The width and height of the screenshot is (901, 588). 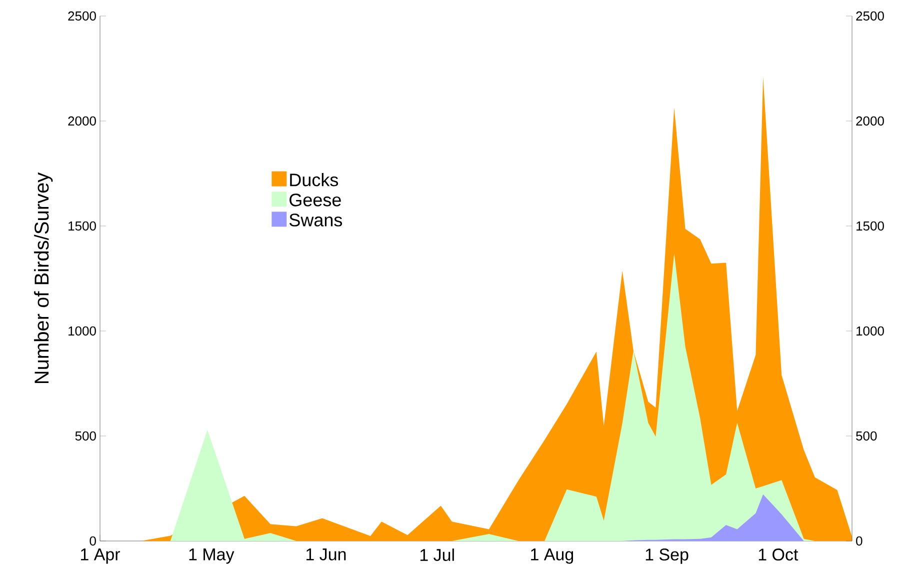 What do you see at coordinates (93, 541) in the screenshot?
I see `y-tick-label: 0` at bounding box center [93, 541].